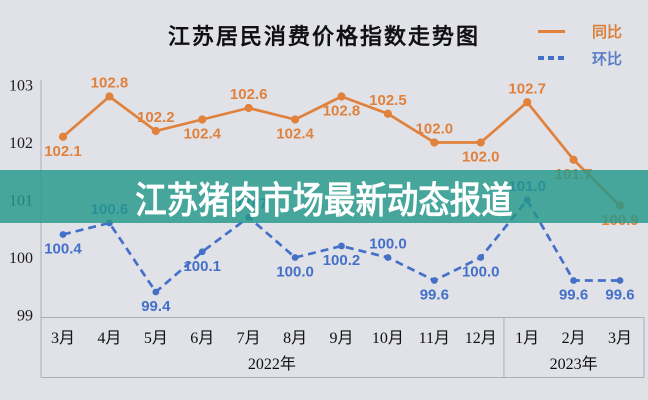 The height and width of the screenshot is (400, 648). I want to click on x-tick-label: 8月, so click(295, 338).